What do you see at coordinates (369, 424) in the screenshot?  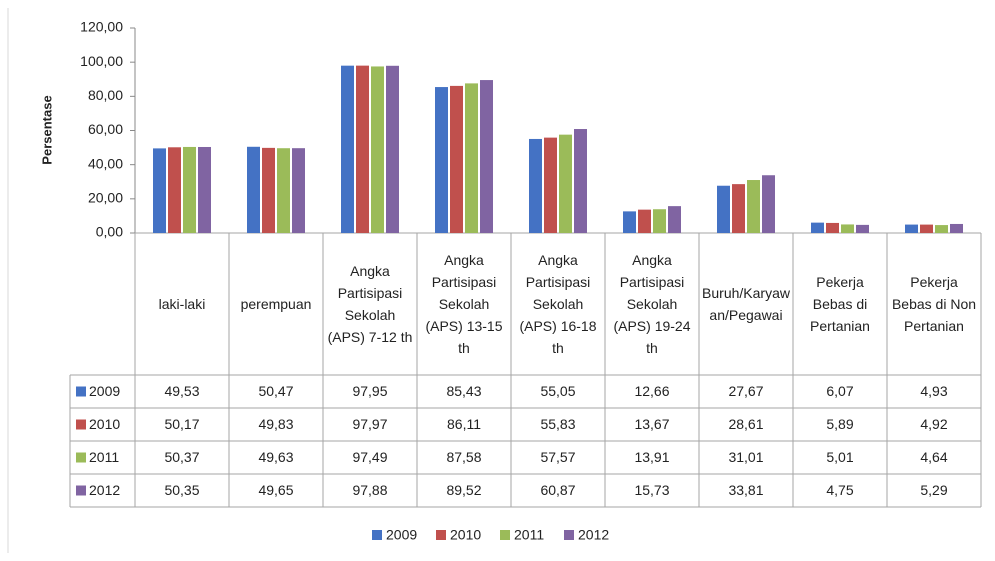 I see `data-label: 97,97` at bounding box center [369, 424].